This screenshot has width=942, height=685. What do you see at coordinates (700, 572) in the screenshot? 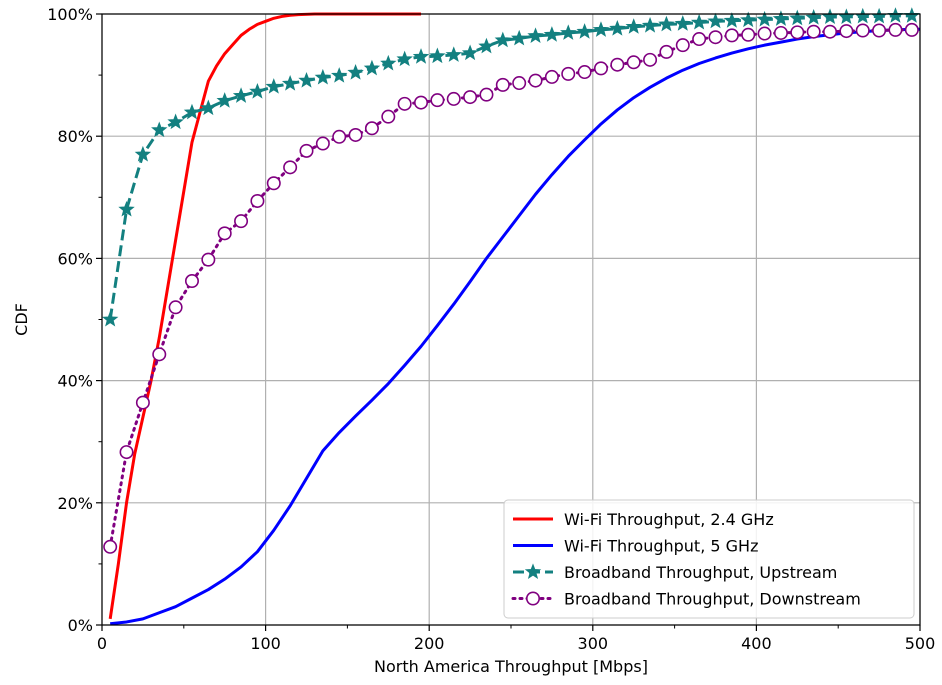
I see `legend-label: Broadband Throughput, Upstream` at bounding box center [700, 572].